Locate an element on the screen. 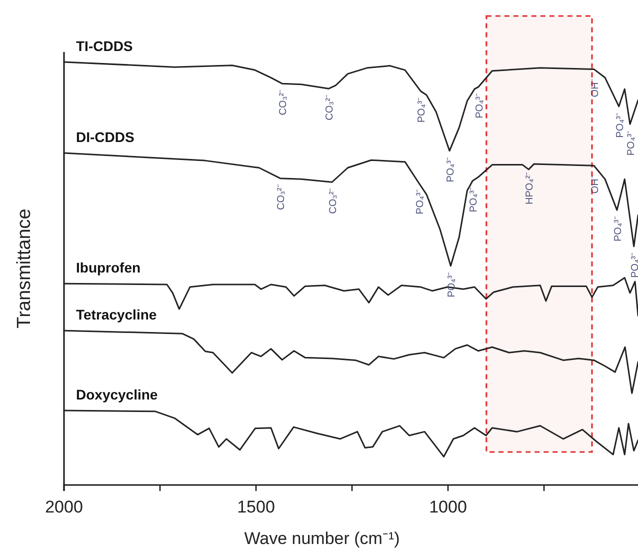 This screenshot has height=553, width=638. series-label: DI-CDDS is located at coordinates (105, 136).